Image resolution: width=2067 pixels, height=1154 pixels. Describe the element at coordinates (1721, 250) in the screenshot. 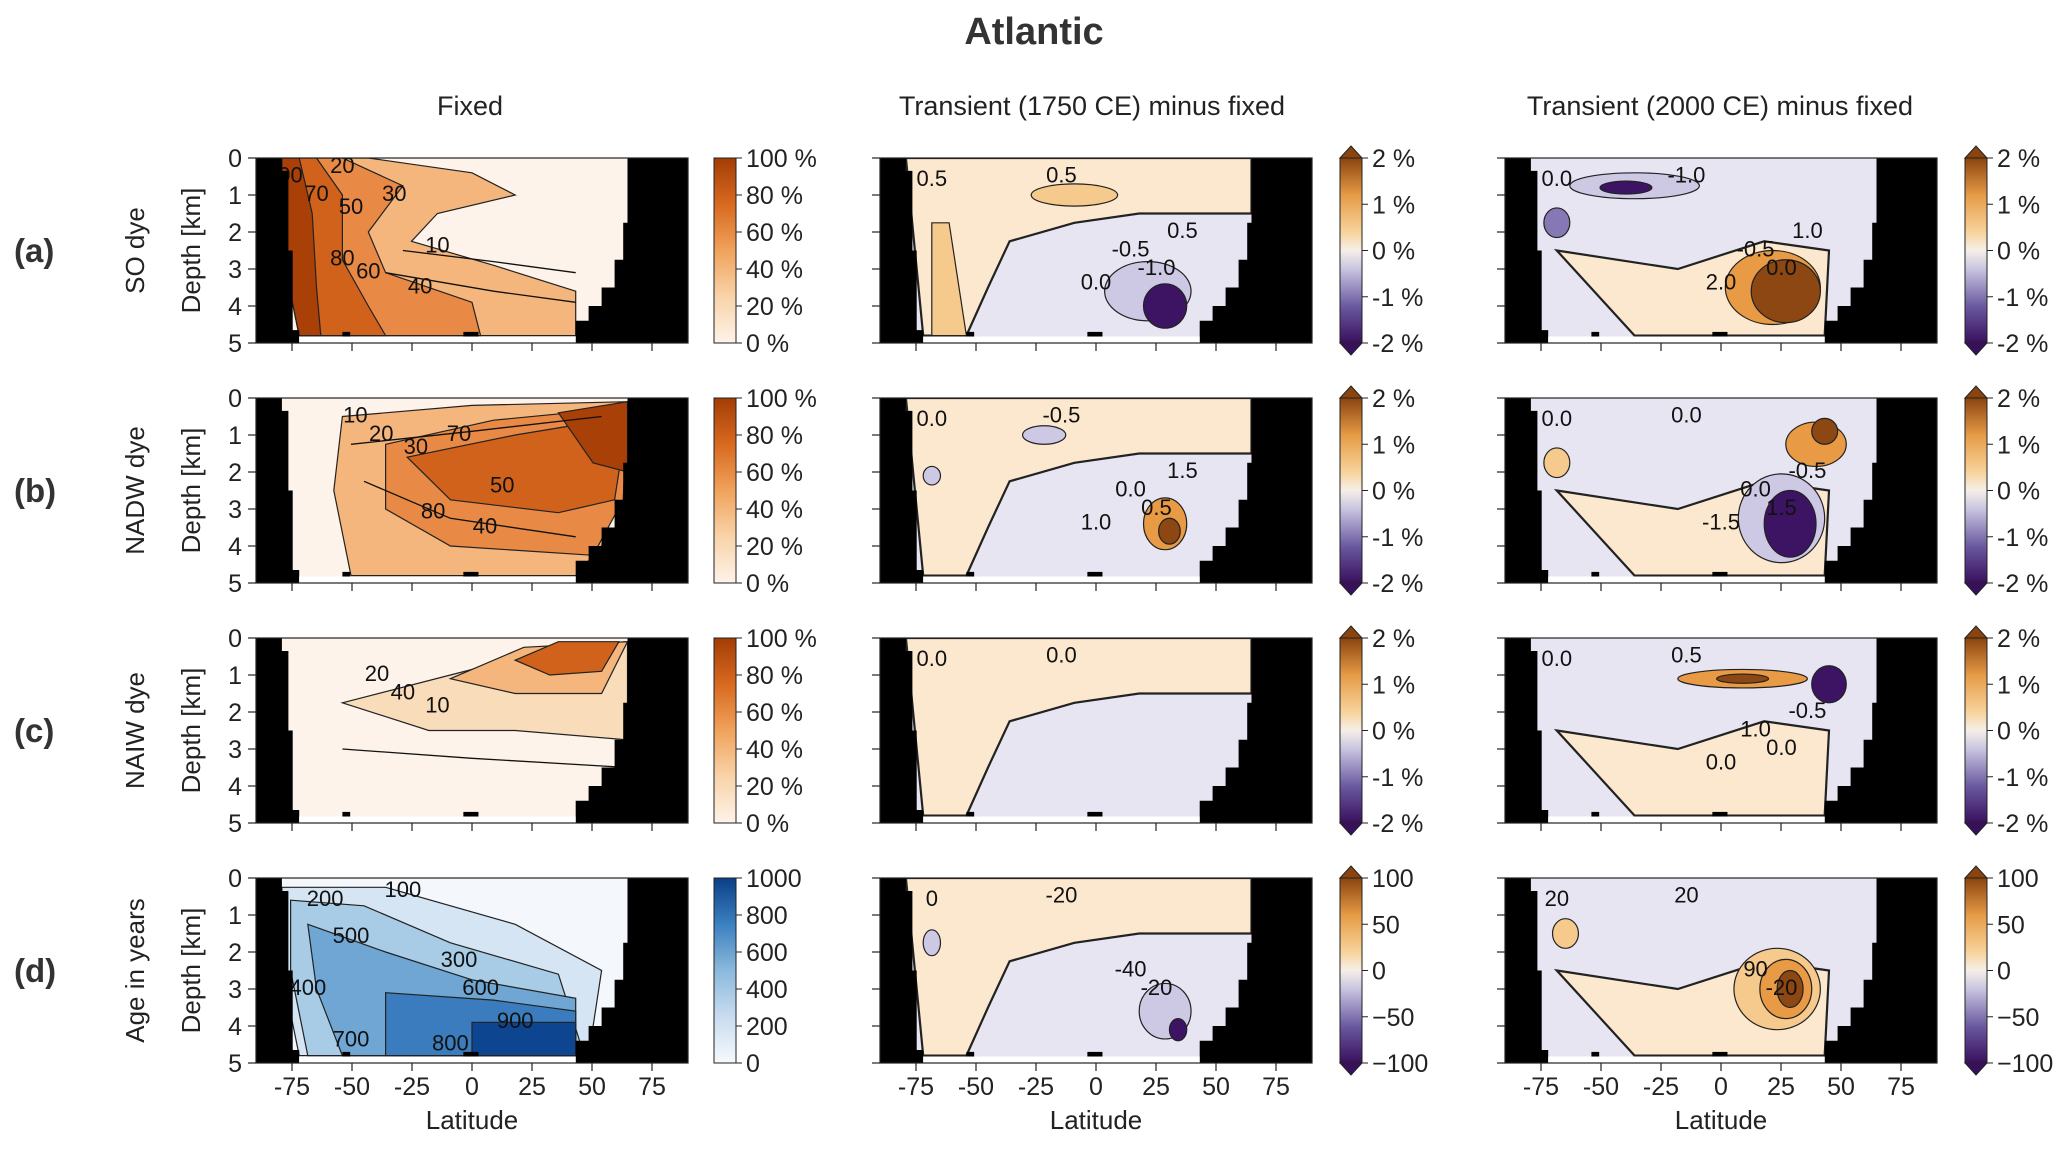

I see `panel-plot-area: 0.0 -1.0-0.50.02.01.0` at that location.